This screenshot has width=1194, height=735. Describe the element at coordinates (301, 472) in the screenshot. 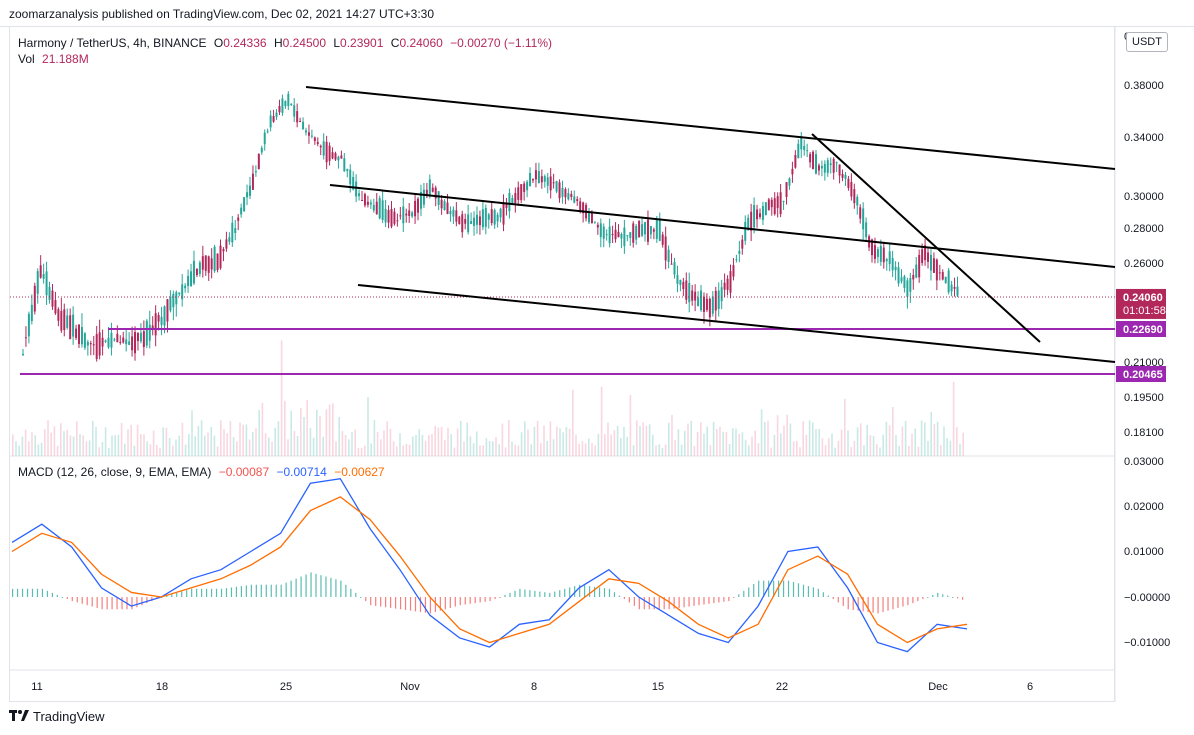

I see `macd-line-value: −0.00714` at that location.